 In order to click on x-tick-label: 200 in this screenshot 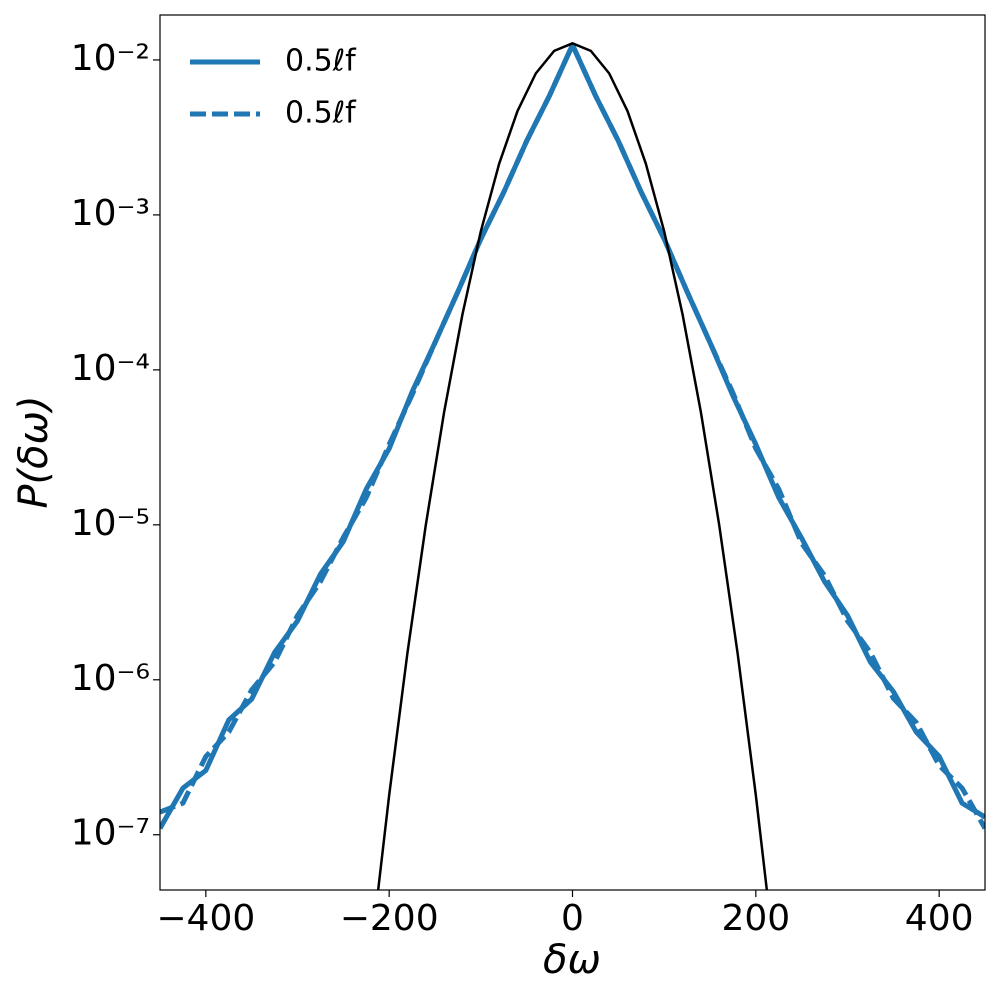, I will do `click(755, 918)`.